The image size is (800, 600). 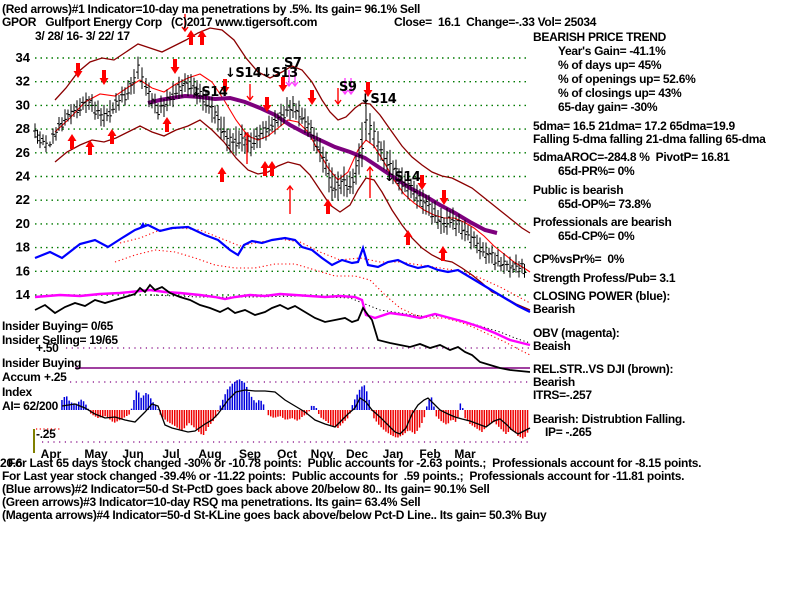 I want to click on signal-annotation: S7, so click(x=293, y=63).